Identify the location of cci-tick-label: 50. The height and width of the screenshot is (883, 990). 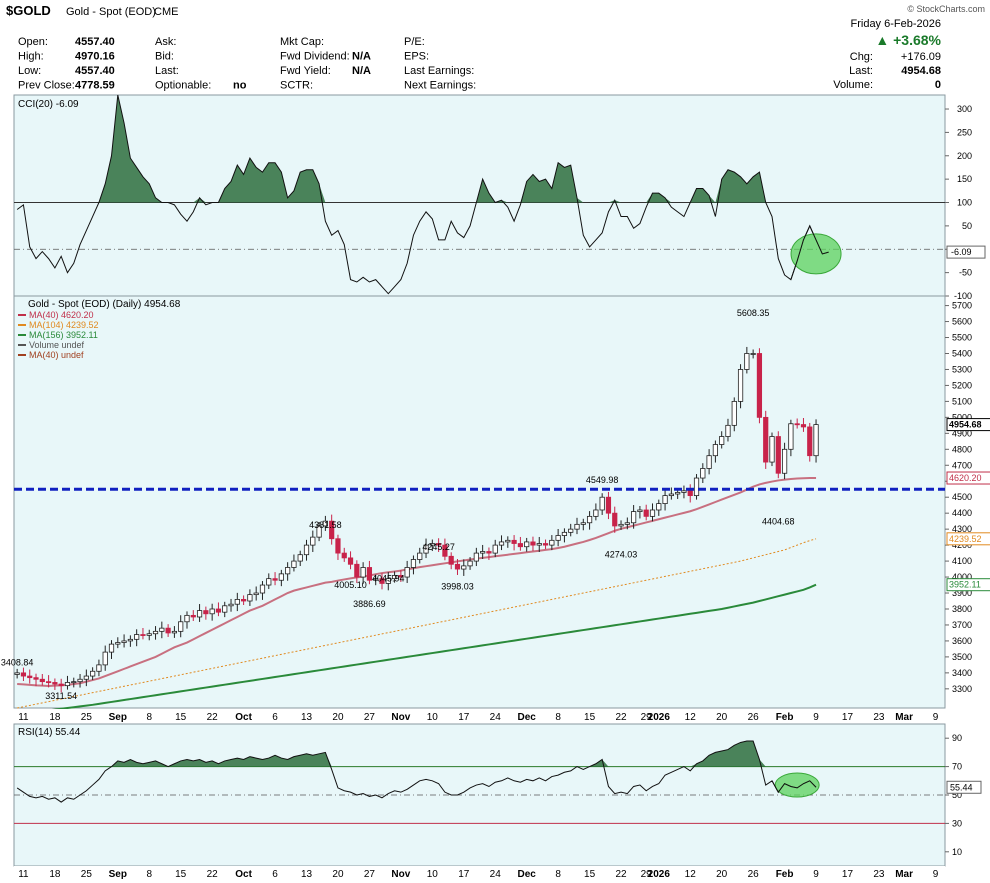
(967, 226).